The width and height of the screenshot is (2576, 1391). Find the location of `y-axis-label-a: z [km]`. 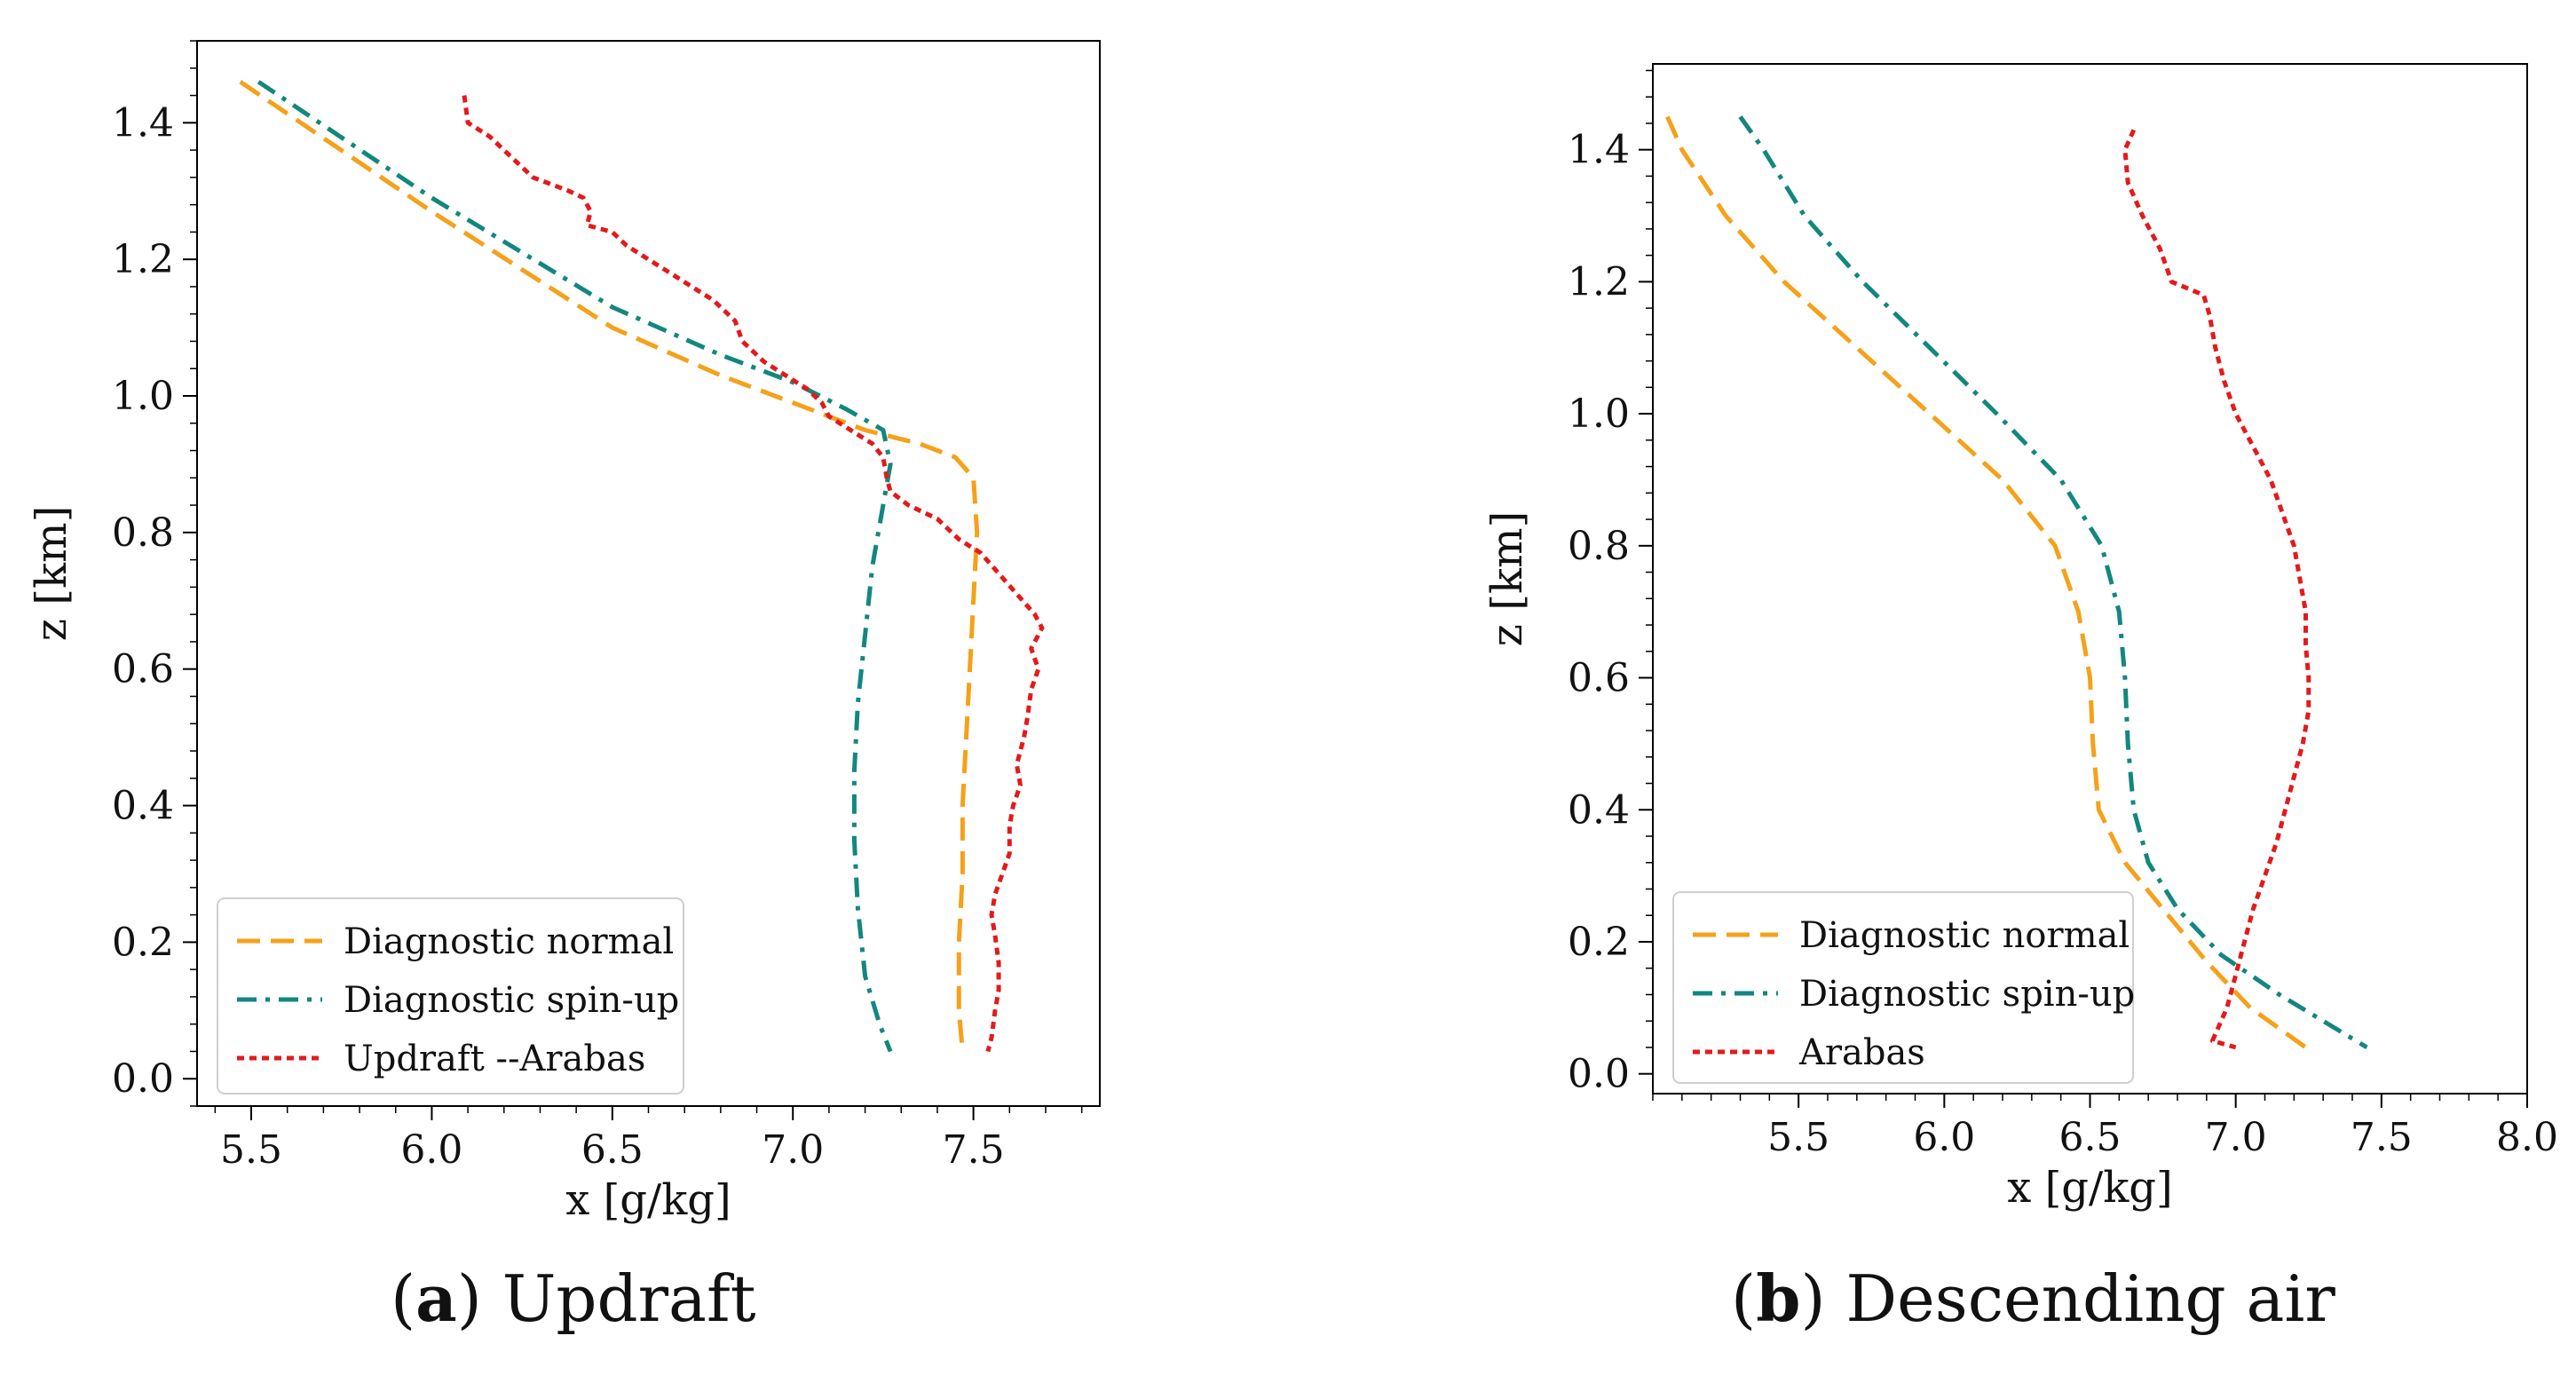

y-axis-label-a: z [km] is located at coordinates (51, 574).